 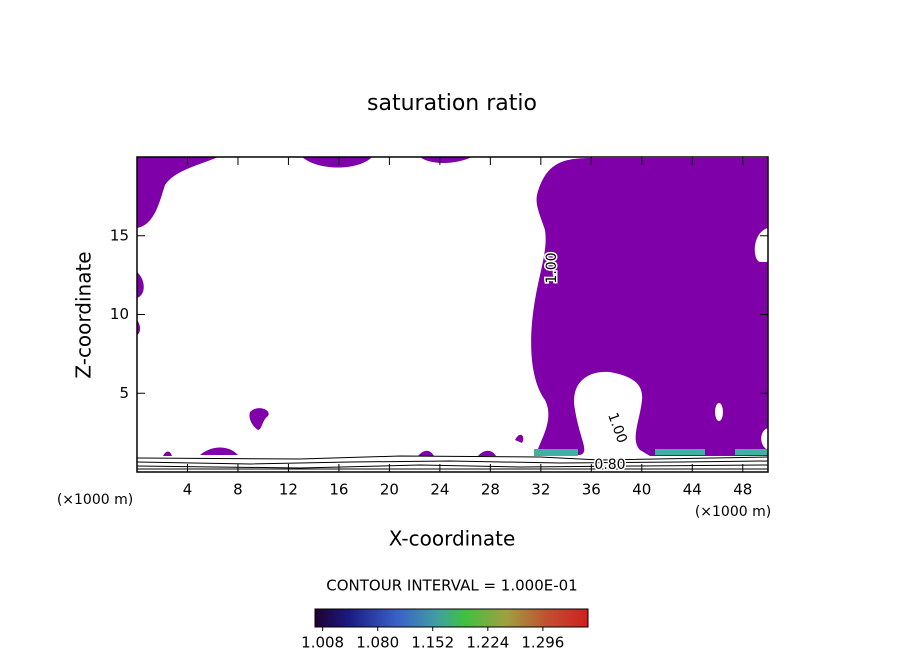 I want to click on x-tick-label: 20, so click(x=389, y=490).